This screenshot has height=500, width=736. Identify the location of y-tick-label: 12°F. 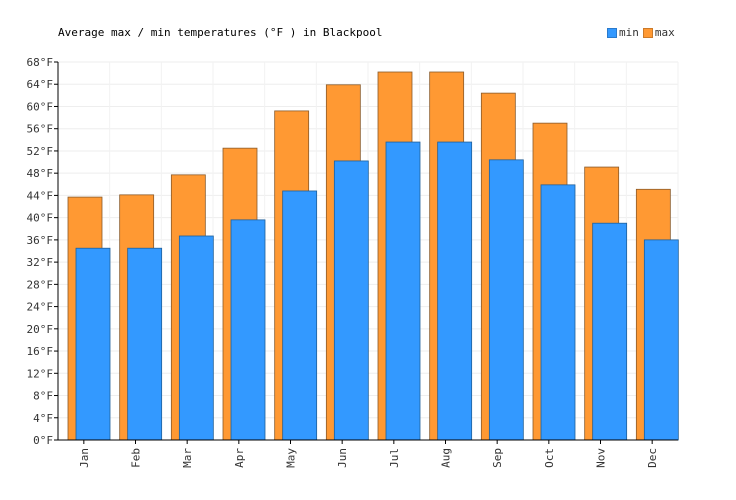
(40, 373).